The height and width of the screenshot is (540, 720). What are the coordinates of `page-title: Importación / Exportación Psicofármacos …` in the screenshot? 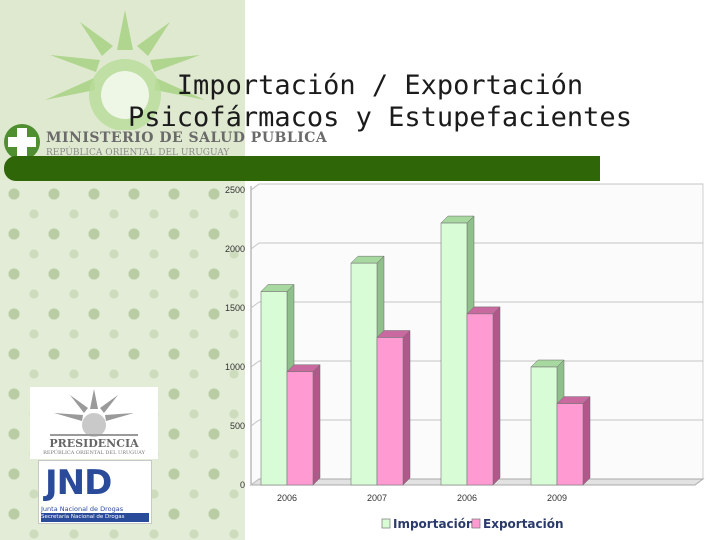 It's located at (360, 102).